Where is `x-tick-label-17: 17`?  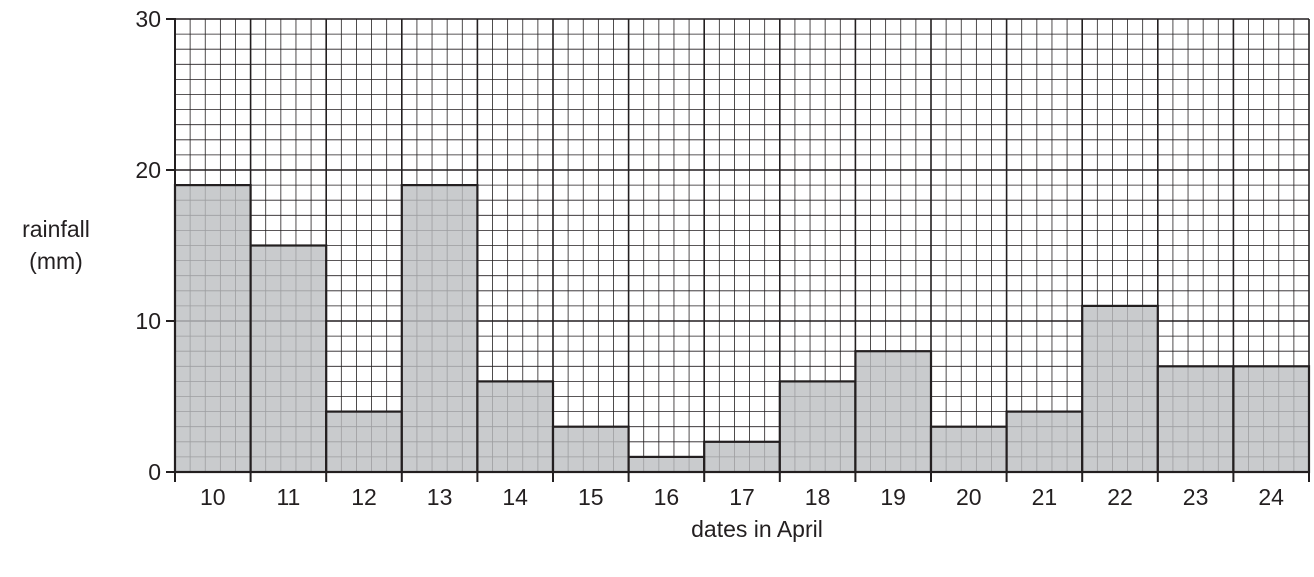
x-tick-label-17: 17 is located at coordinates (742, 497).